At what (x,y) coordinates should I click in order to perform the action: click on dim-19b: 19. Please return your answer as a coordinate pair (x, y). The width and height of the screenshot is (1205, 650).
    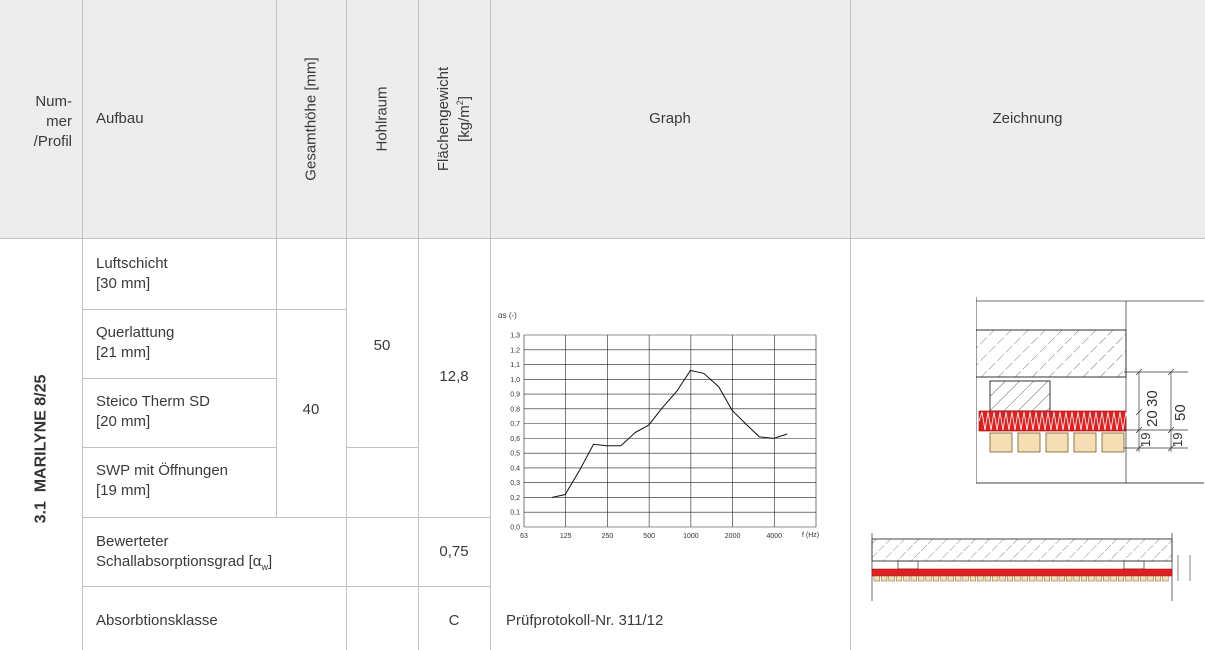
    Looking at the image, I should click on (1177, 440).